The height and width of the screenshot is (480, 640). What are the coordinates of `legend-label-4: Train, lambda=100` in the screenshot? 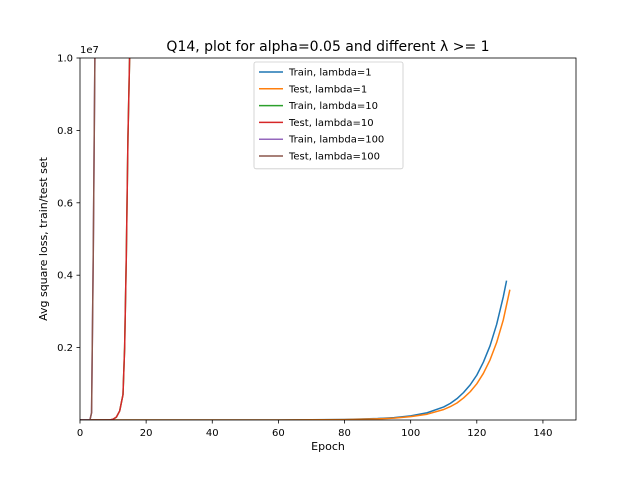 It's located at (336, 140).